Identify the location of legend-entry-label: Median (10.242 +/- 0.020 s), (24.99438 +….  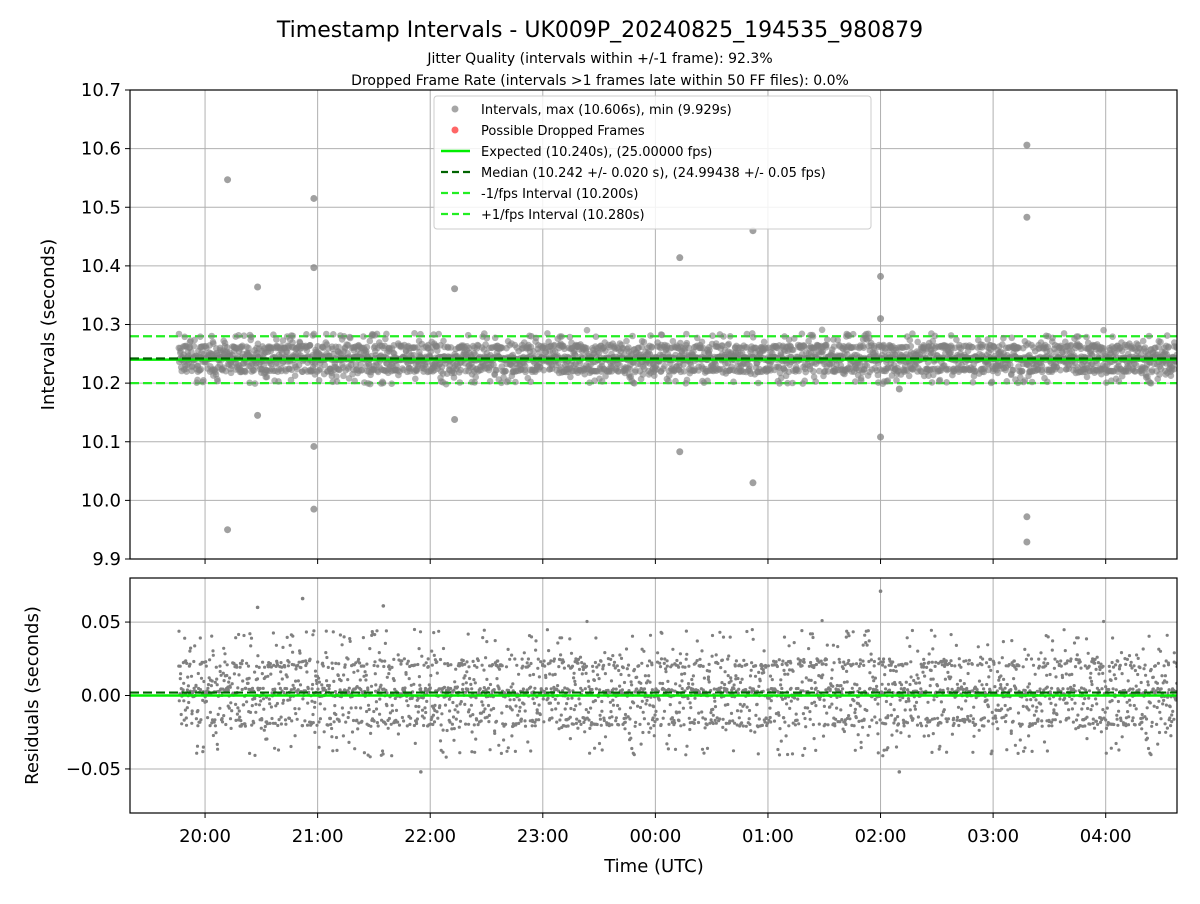
(653, 173).